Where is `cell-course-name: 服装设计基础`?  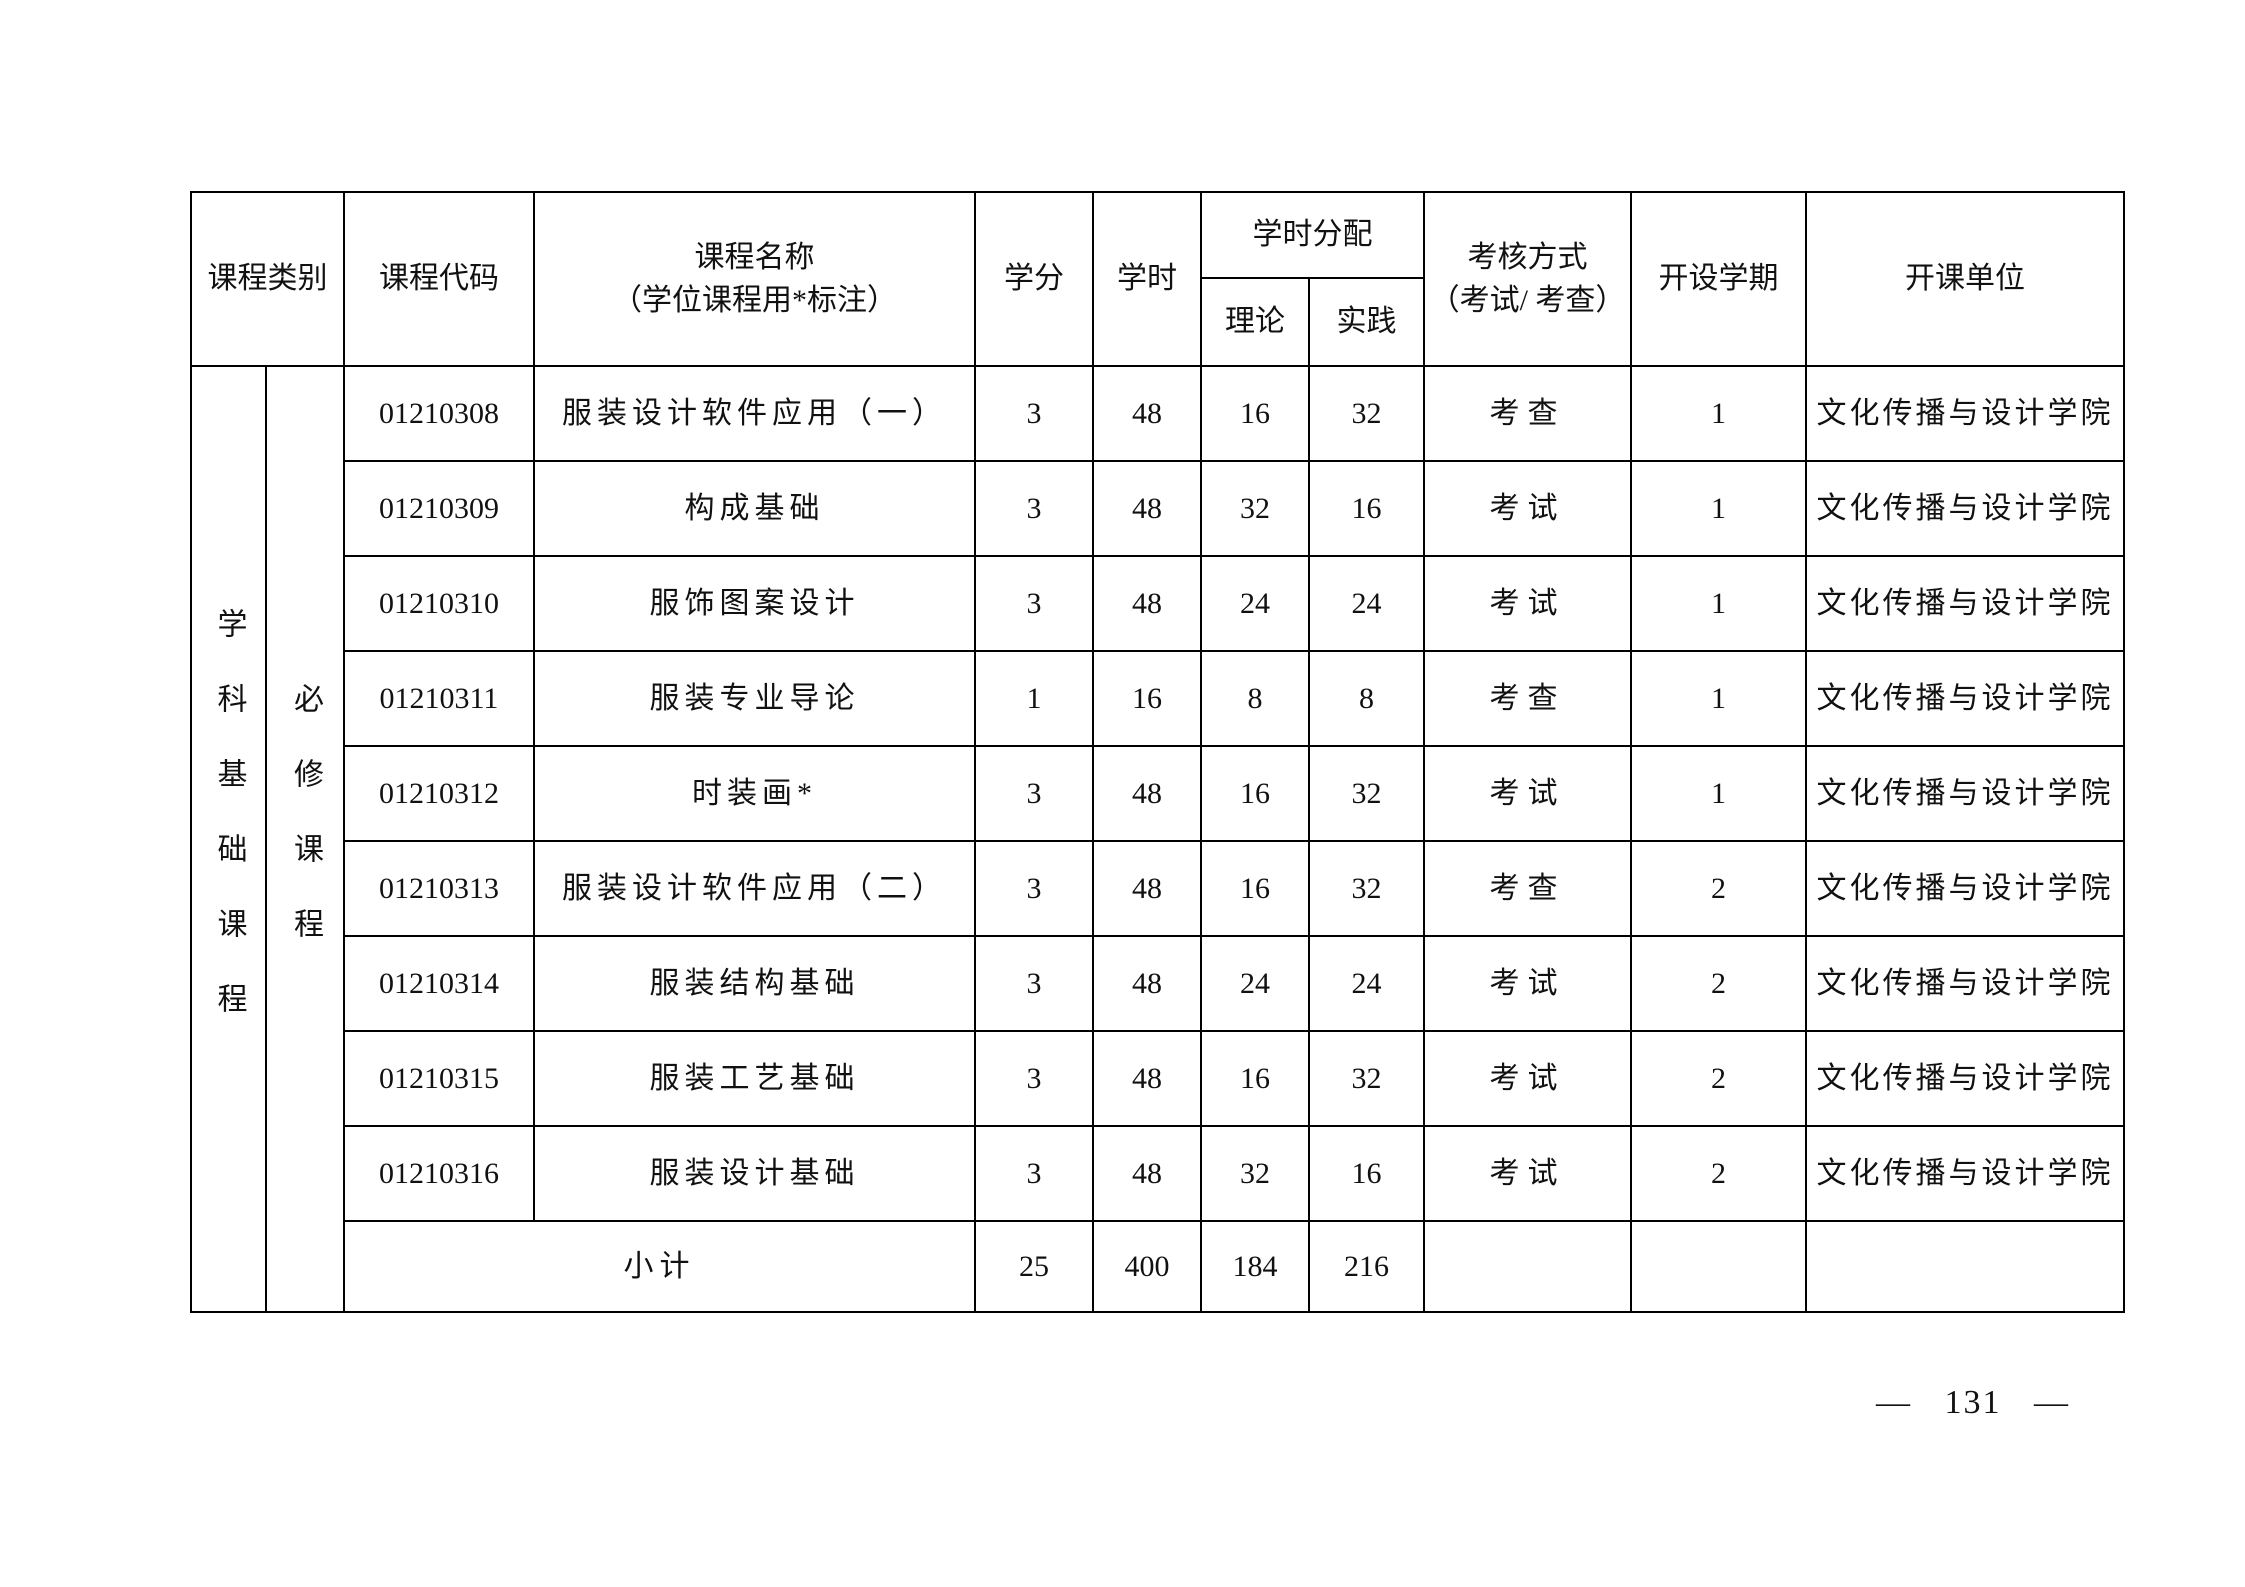
cell-course-name: 服装设计基础 is located at coordinates (754, 1173).